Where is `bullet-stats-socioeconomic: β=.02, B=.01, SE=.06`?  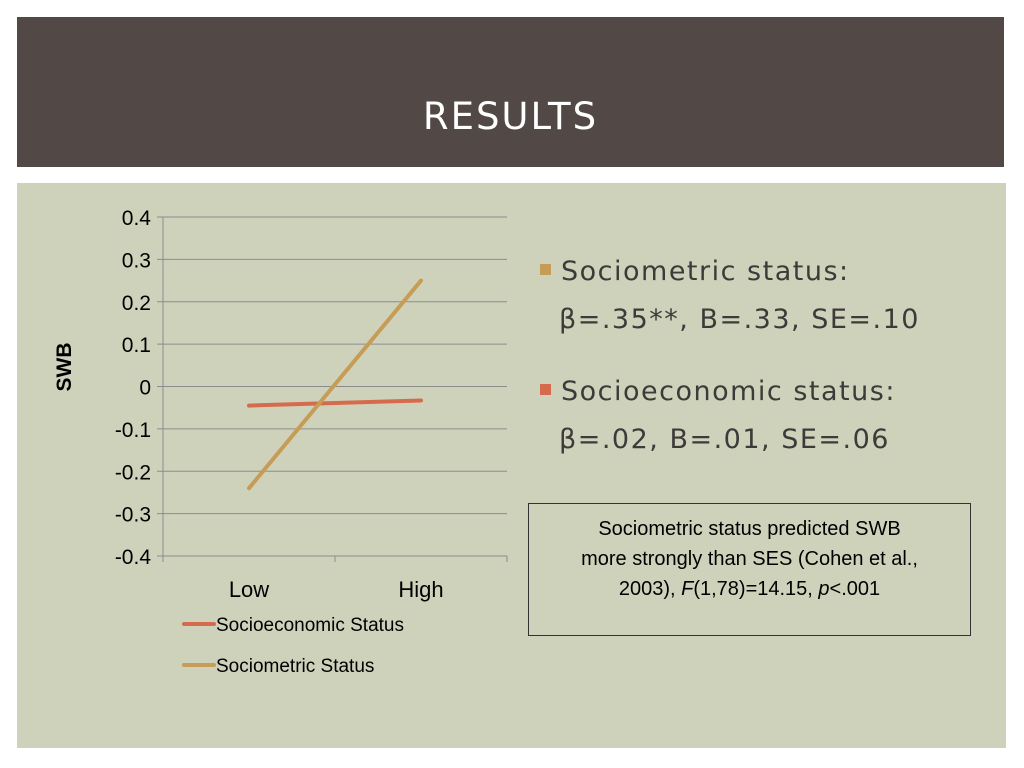
bullet-stats-socioeconomic: β=.02, B=.01, SE=.06 is located at coordinates (724, 439).